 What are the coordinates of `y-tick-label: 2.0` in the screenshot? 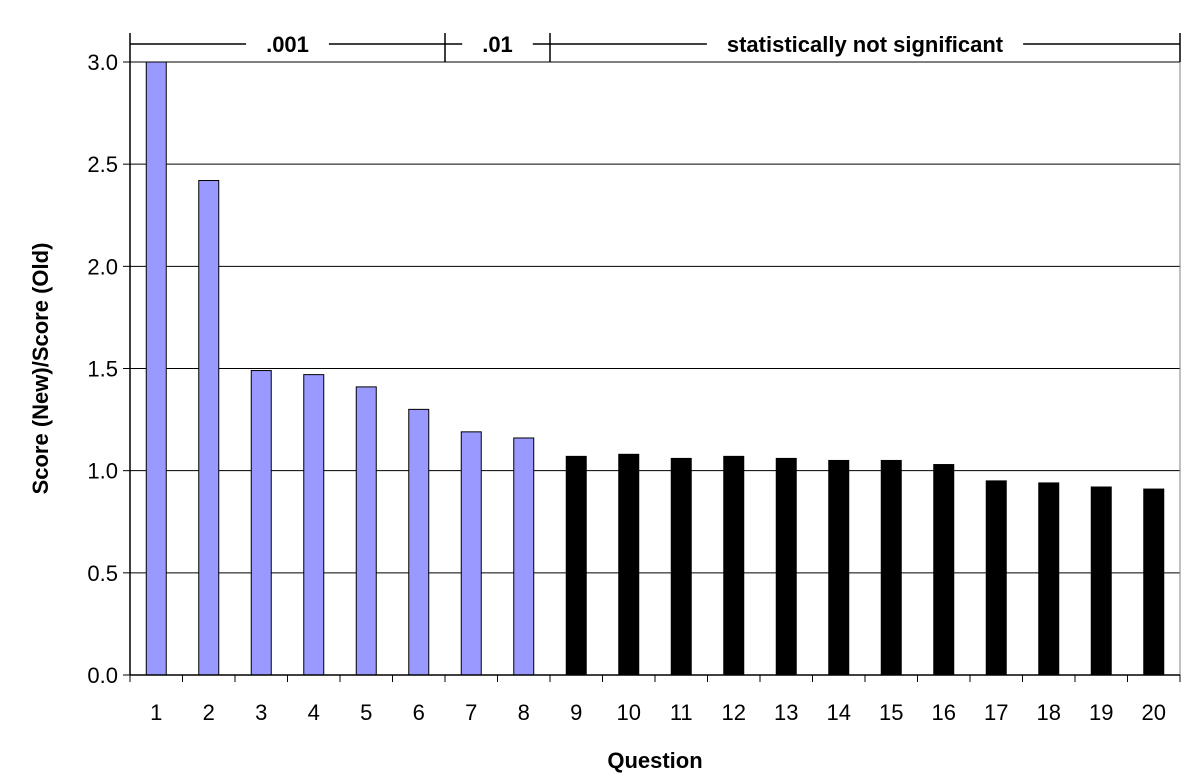 It's located at (102, 266).